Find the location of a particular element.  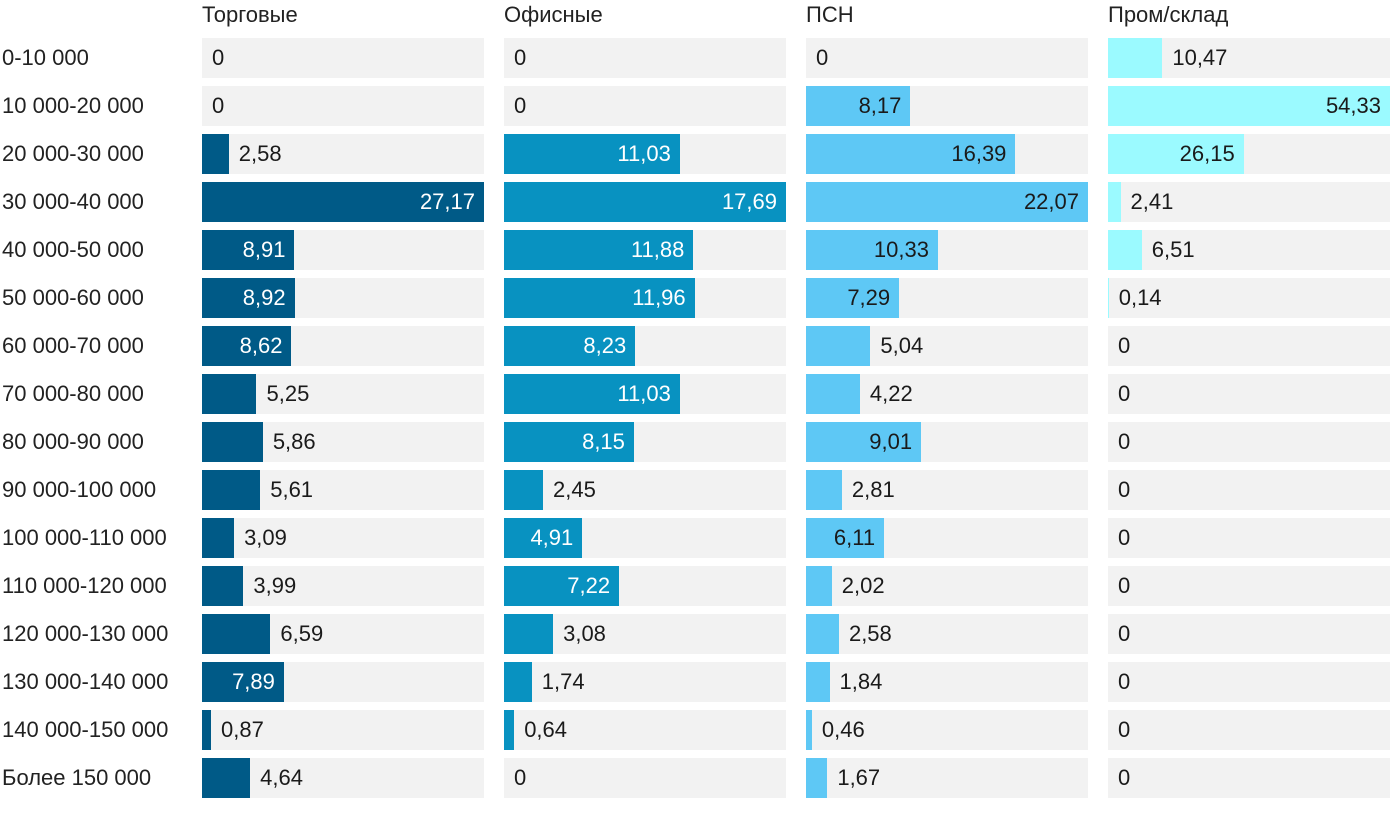

bar-track: 2,58 is located at coordinates (343, 154).